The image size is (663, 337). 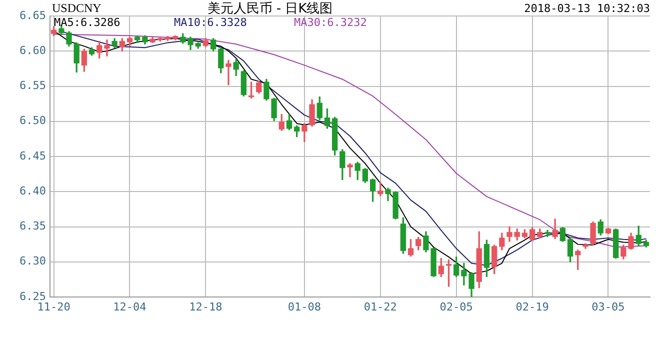 What do you see at coordinates (304, 307) in the screenshot?
I see `x-tick-label: 01-08` at bounding box center [304, 307].